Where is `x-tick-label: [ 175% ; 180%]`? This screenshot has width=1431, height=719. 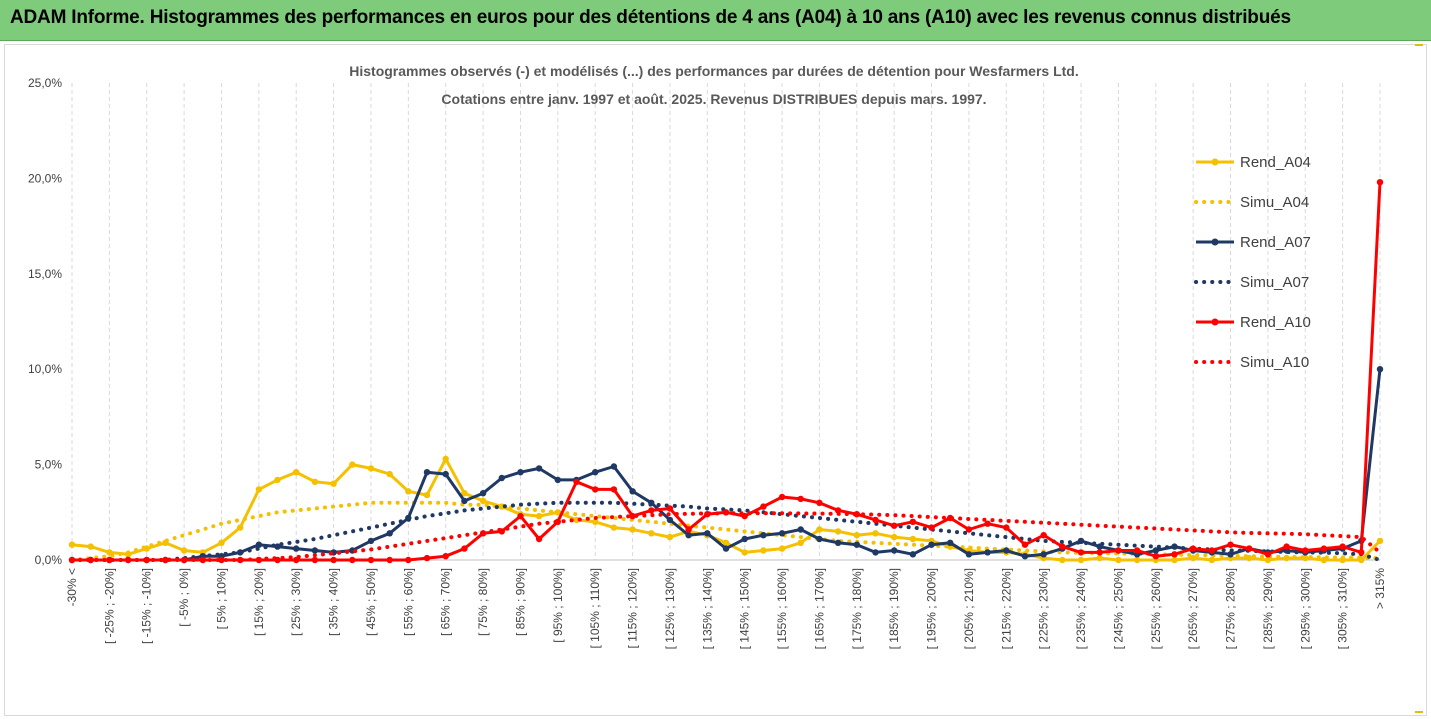 x-tick-label: [ 175% ; 180%] is located at coordinates (857, 608).